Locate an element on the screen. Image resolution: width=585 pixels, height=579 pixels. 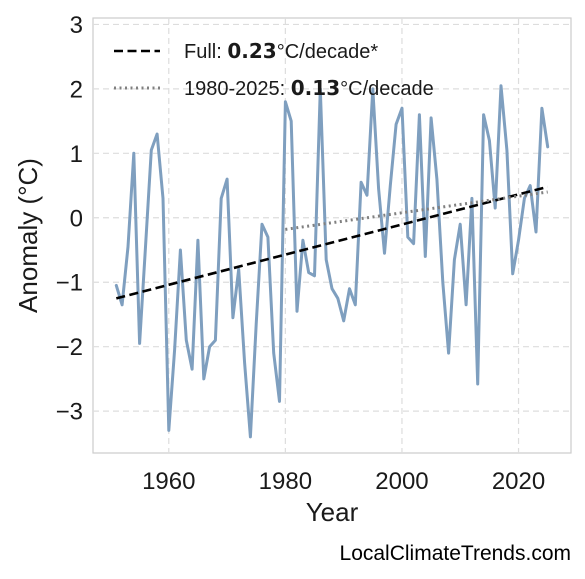
legend-full-suffix: °C/decade* is located at coordinates (328, 52).